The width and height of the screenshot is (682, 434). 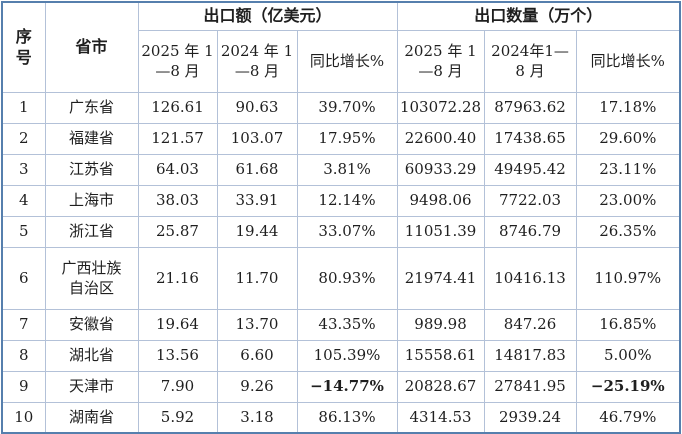 I want to click on value-cell: 103.07, so click(x=257, y=138).